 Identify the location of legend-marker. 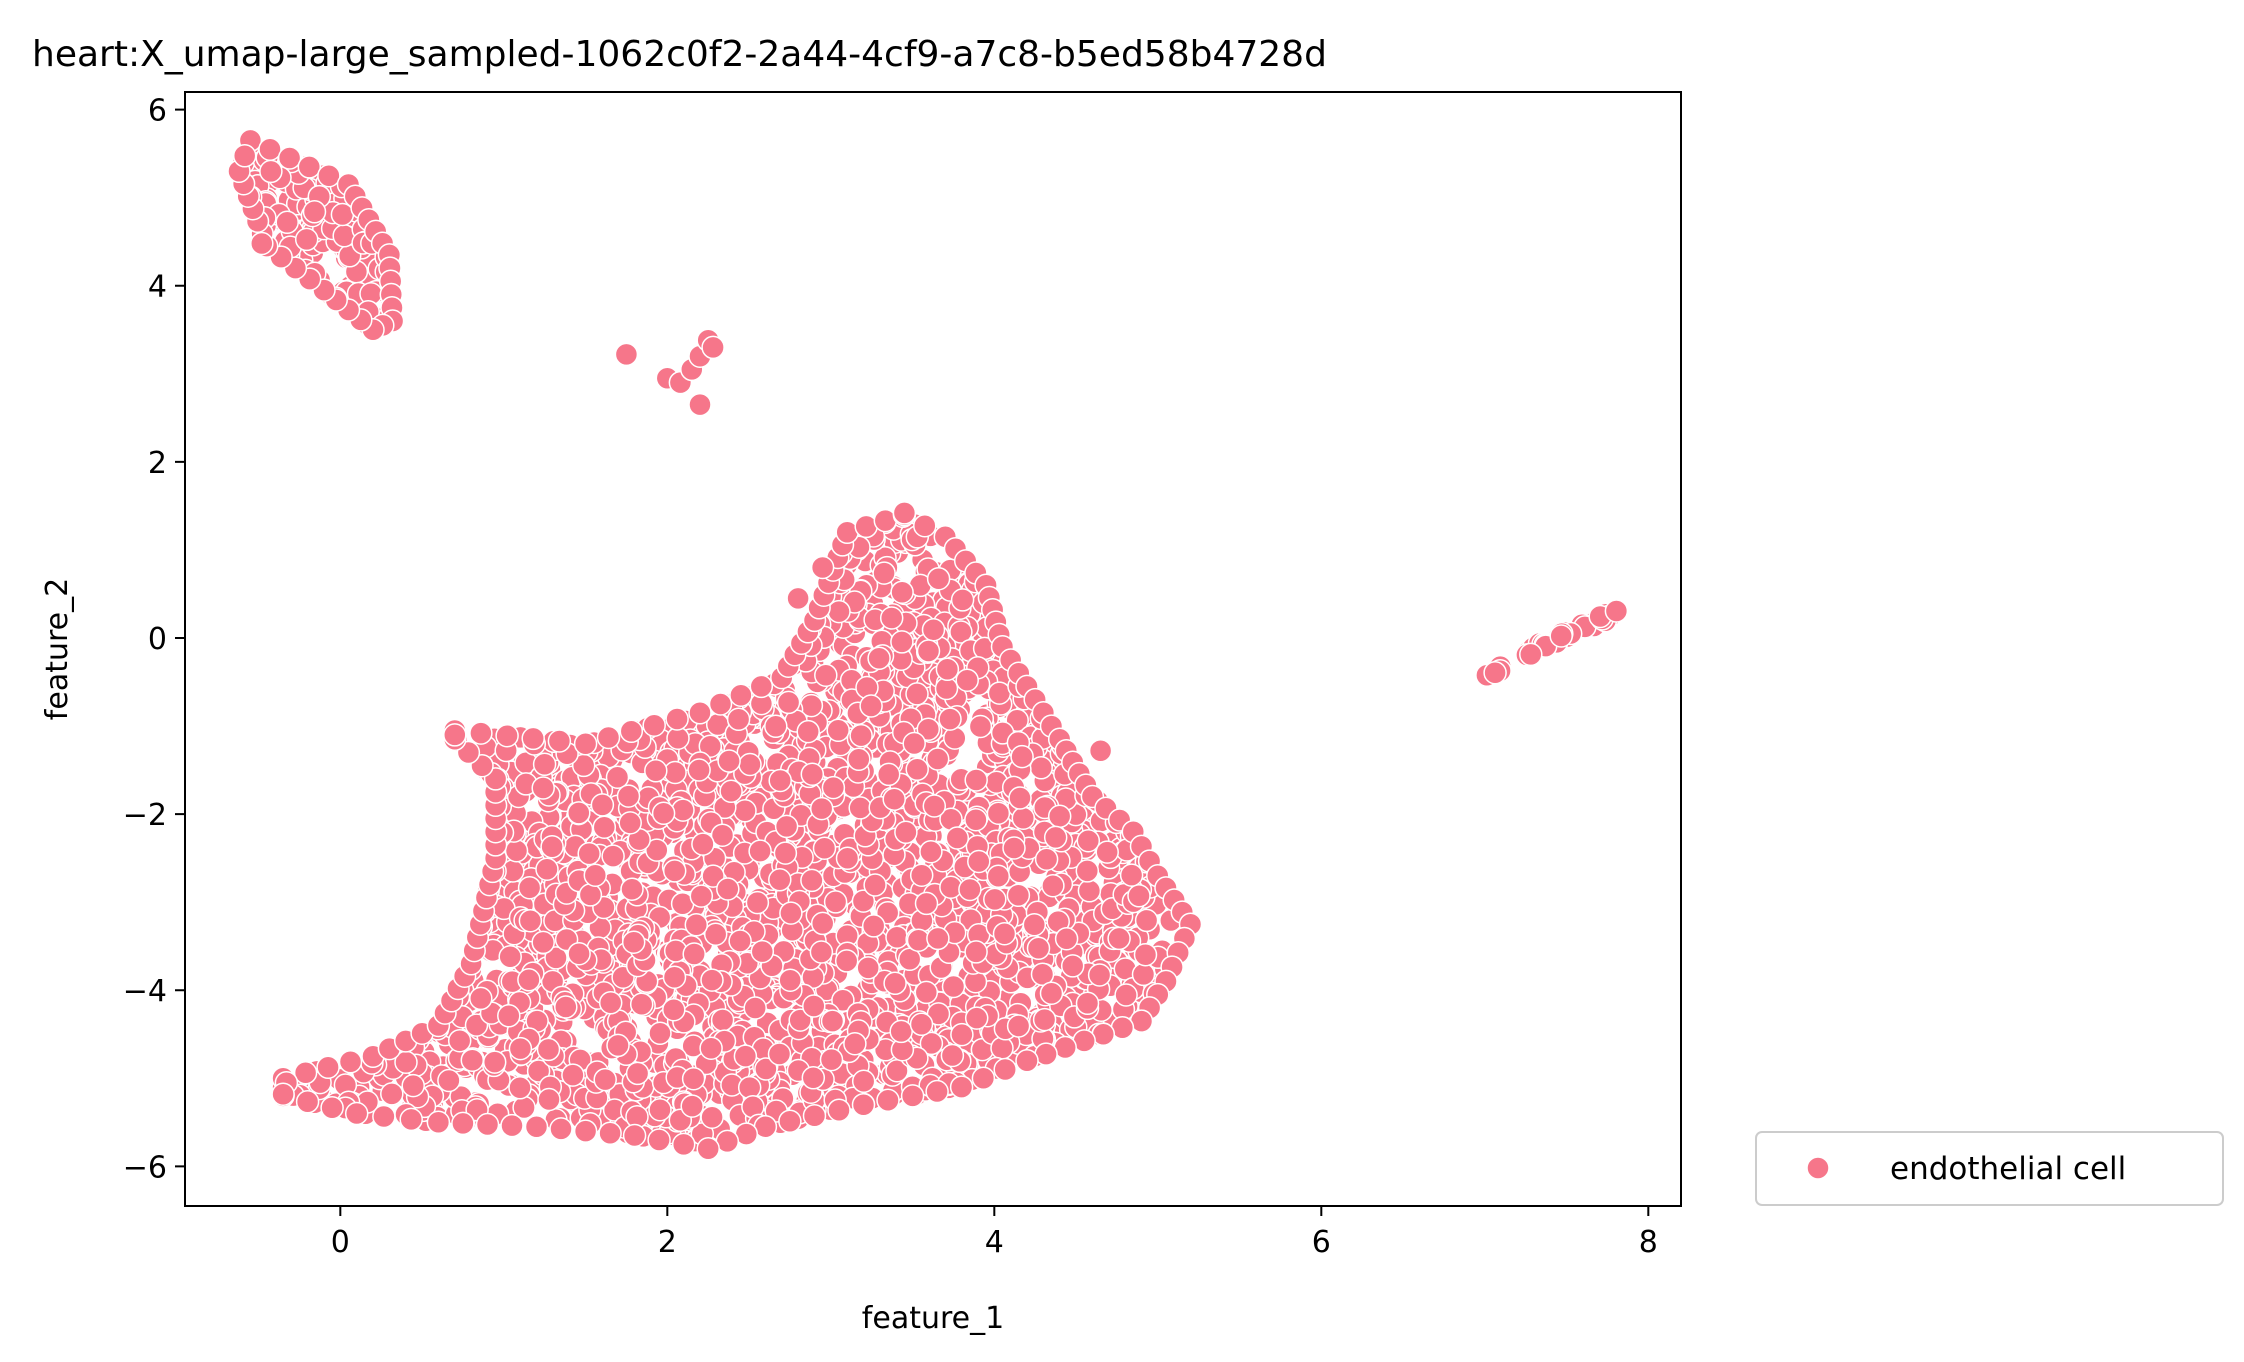
(1818, 1168).